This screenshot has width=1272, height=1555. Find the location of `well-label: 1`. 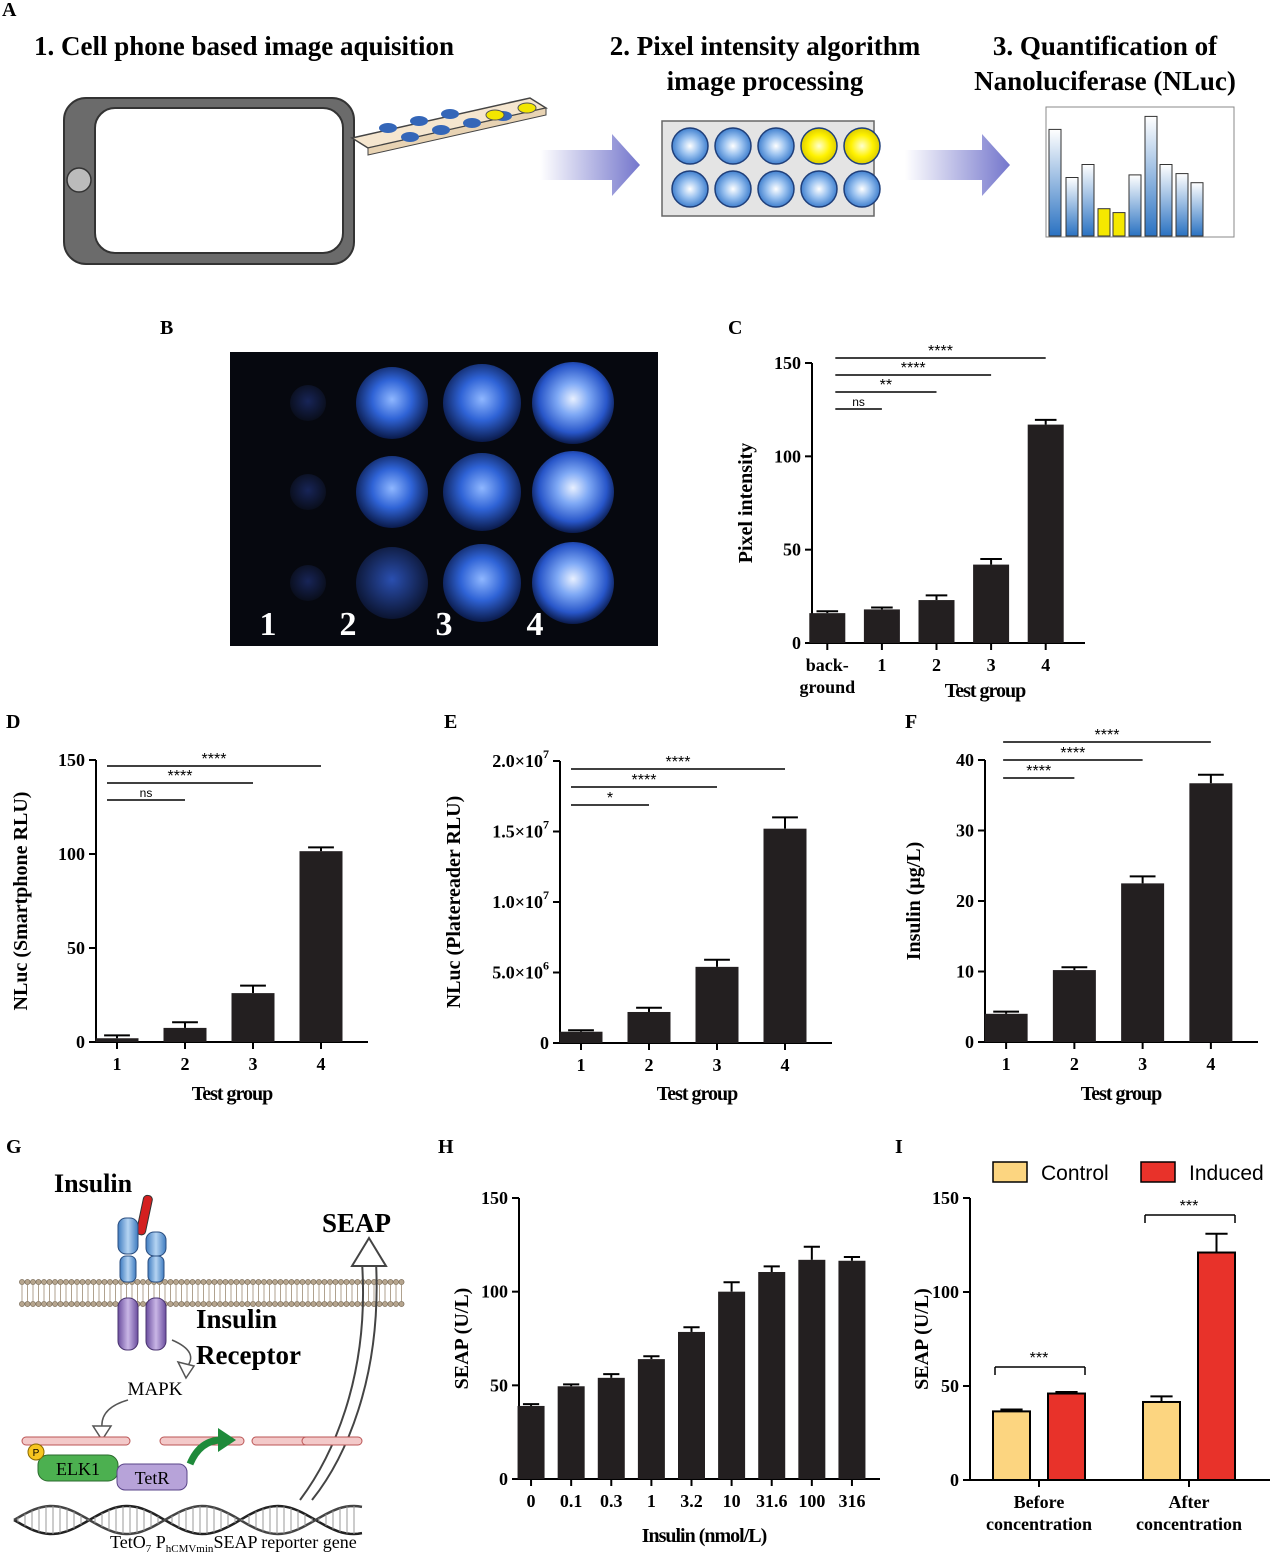

well-label: 1 is located at coordinates (268, 624).